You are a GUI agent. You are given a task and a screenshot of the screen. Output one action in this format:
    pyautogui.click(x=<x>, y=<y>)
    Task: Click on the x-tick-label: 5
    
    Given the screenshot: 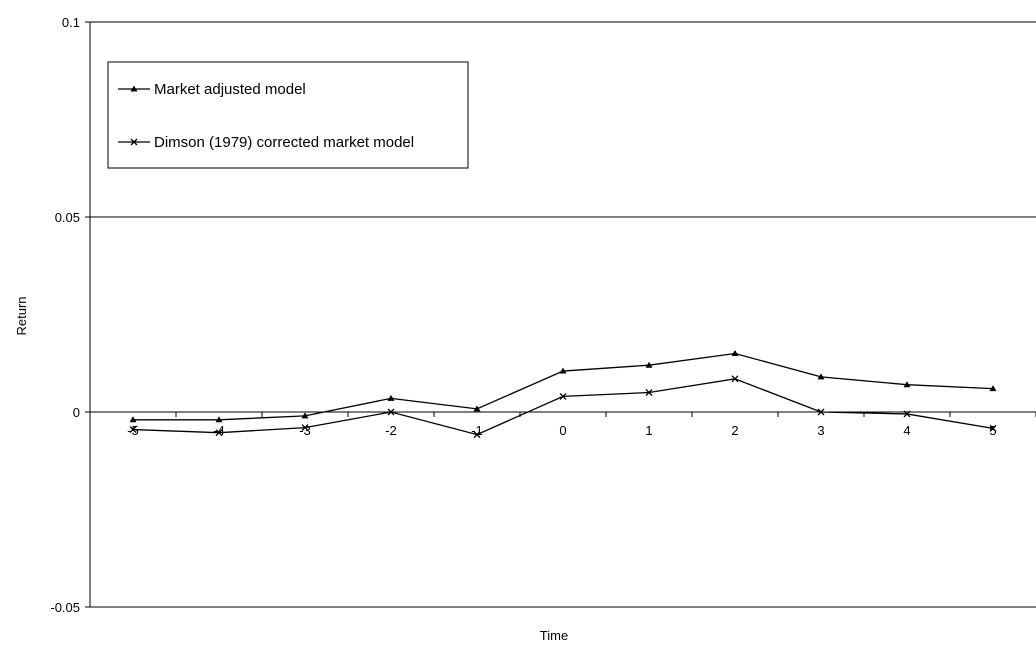 What is the action you would take?
    pyautogui.click(x=992, y=430)
    